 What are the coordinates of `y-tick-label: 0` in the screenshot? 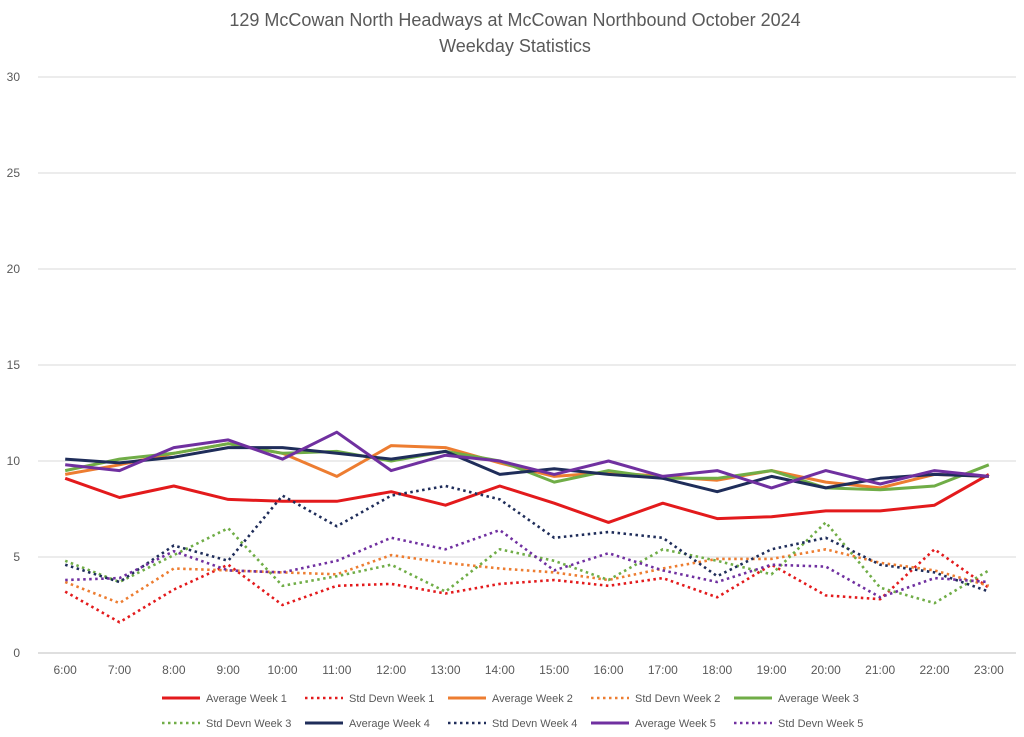 It's located at (16, 653).